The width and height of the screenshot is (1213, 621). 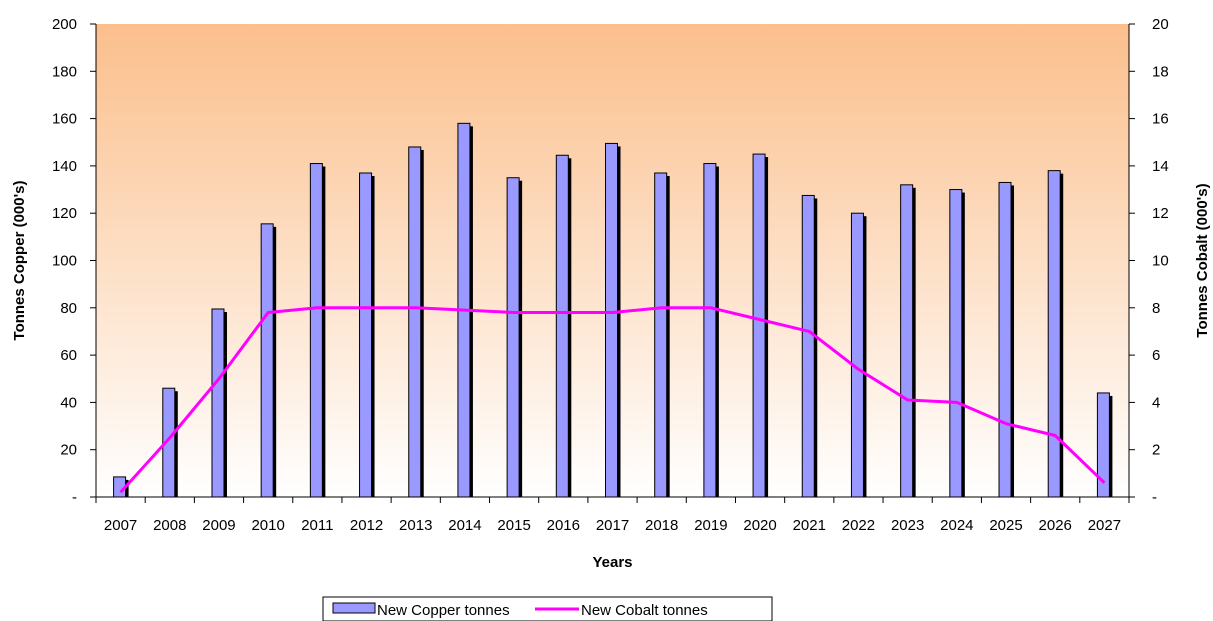 I want to click on y2-axis-title: Tonnes Cobalt (000's), so click(x=1202, y=260).